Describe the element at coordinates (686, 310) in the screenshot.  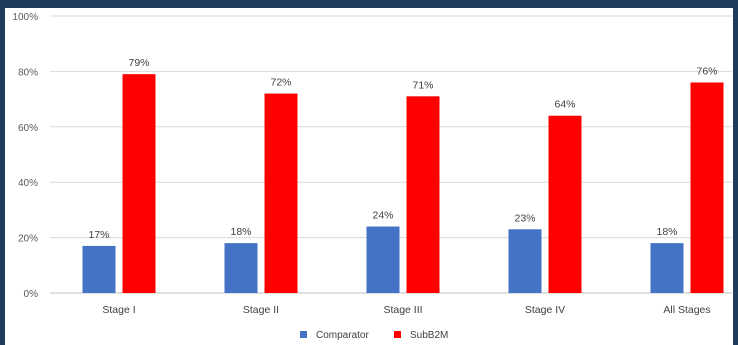
I see `category-label: All Stages` at that location.